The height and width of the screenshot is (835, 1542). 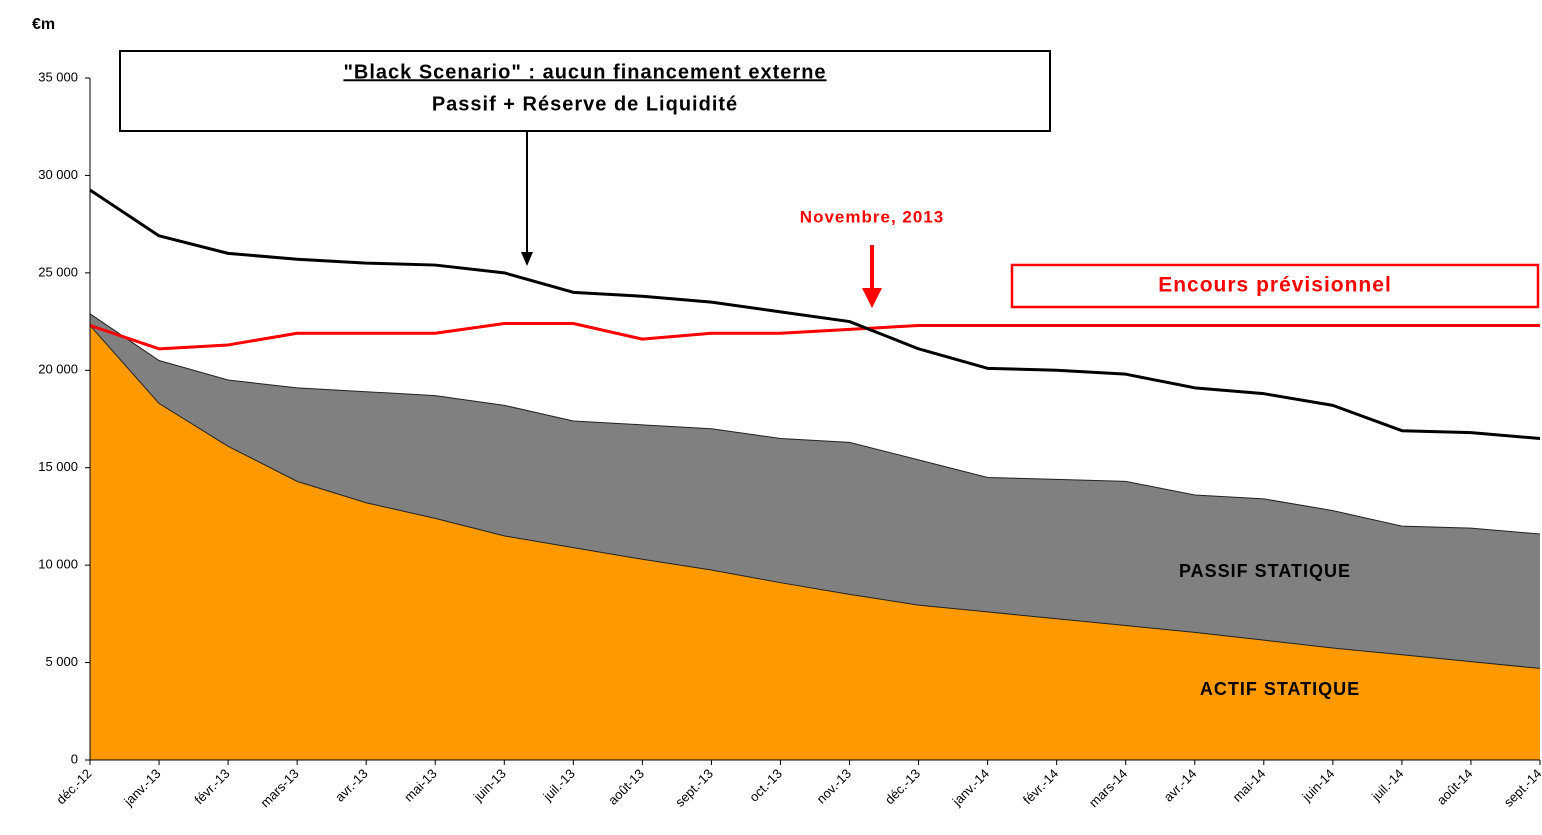 I want to click on x-tick-label: mai-14, so click(x=1249, y=785).